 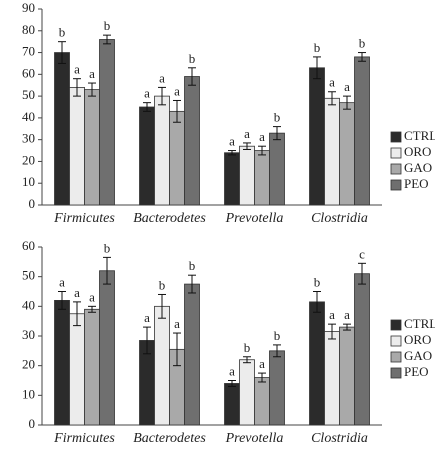 What do you see at coordinates (28, 304) in the screenshot?
I see `y-tick-label: 40` at bounding box center [28, 304].